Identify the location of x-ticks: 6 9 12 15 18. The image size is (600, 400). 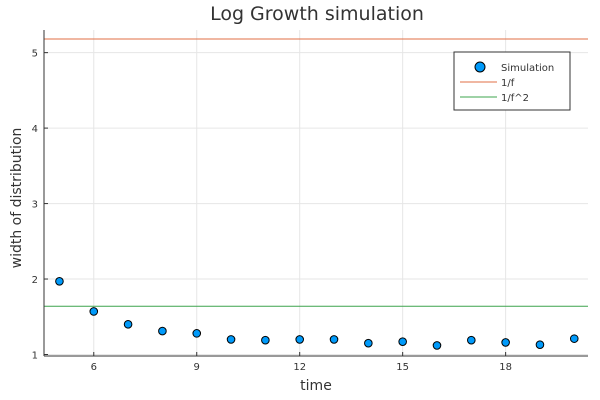
(301, 362).